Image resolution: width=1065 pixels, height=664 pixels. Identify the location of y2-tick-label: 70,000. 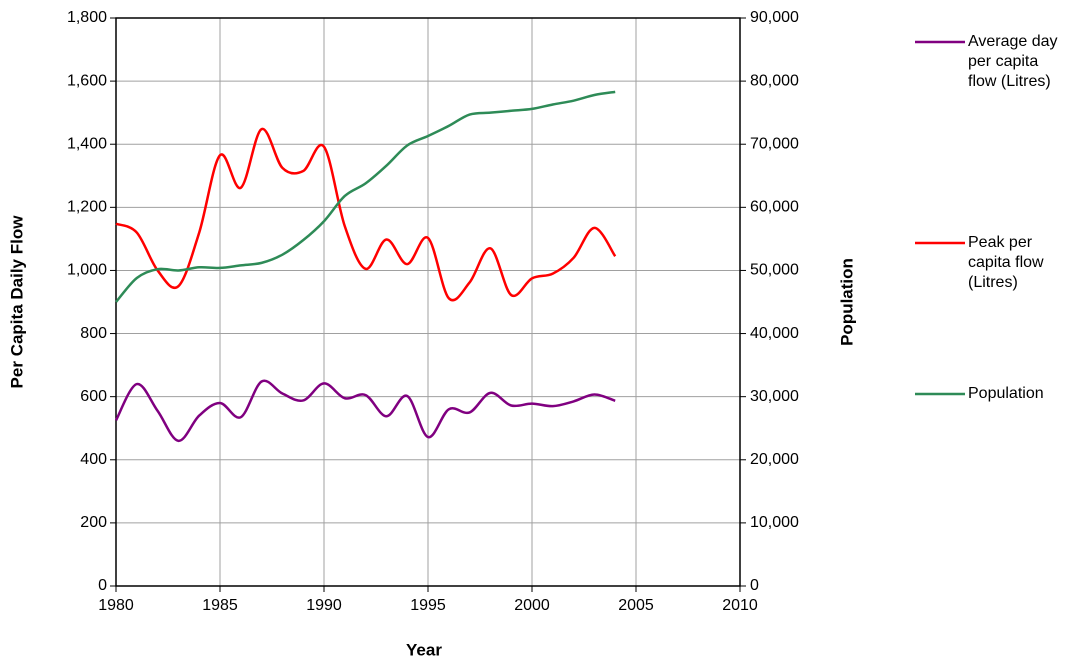
(774, 143).